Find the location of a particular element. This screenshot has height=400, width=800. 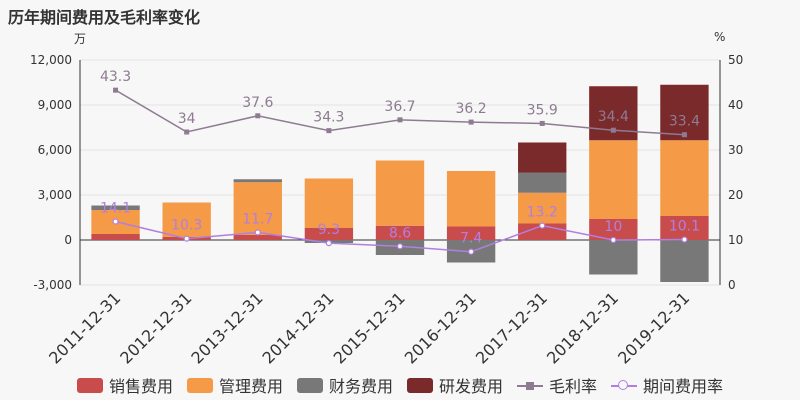

legend-swatch-rnd is located at coordinates (420, 385).